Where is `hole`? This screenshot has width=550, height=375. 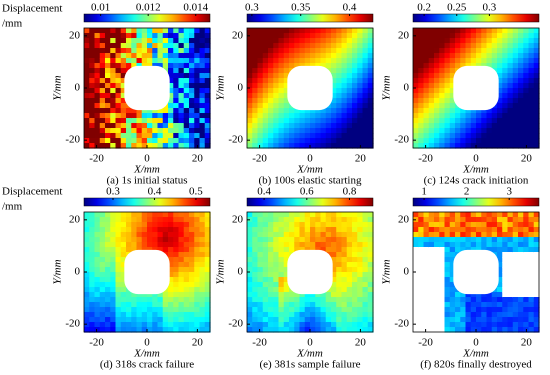 hole is located at coordinates (146, 88).